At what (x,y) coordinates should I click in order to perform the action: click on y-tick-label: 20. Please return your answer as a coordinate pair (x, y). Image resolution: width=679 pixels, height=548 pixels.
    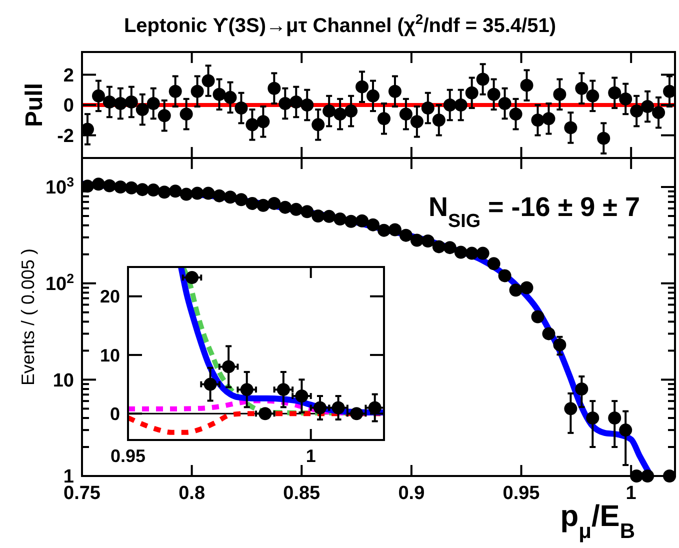
    Looking at the image, I should click on (110, 296).